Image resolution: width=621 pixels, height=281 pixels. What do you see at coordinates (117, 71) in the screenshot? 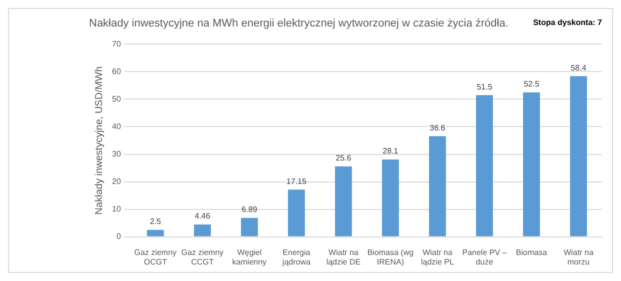
I see `y-tick-label: 60` at bounding box center [117, 71].